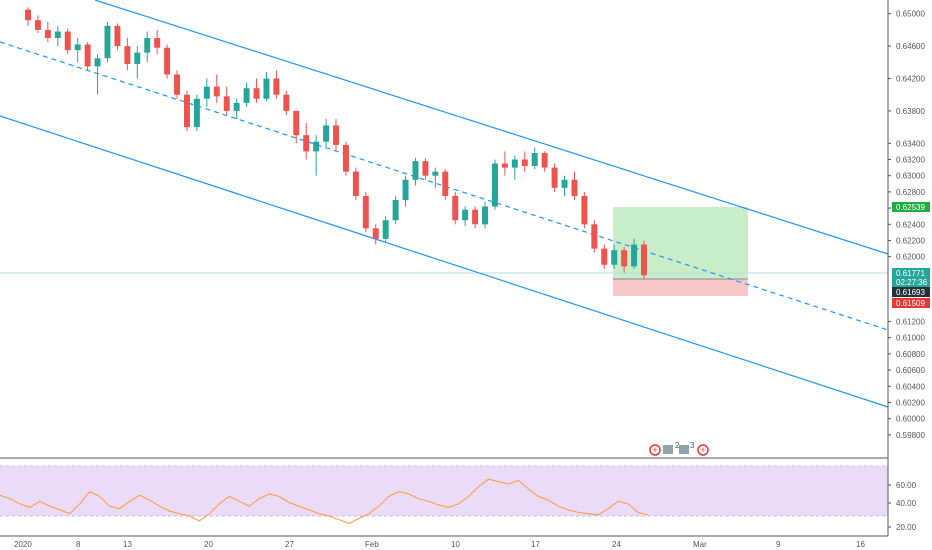  I want to click on time-label: 27, so click(289, 544).